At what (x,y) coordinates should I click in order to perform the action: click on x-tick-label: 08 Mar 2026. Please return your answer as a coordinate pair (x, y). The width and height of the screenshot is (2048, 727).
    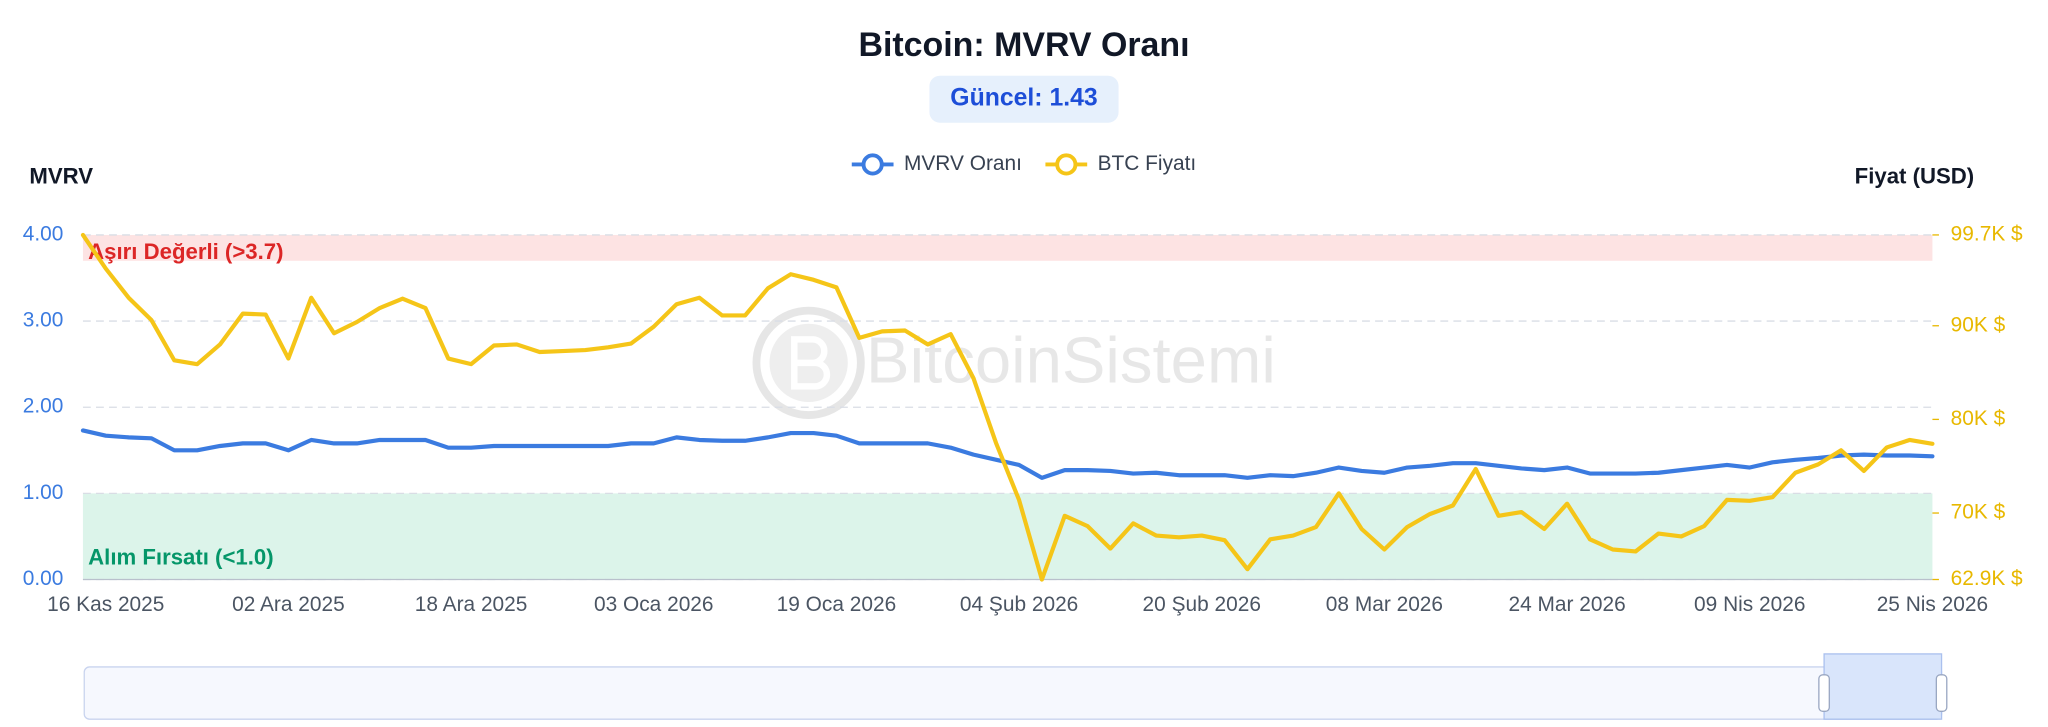
    Looking at the image, I should click on (1384, 604).